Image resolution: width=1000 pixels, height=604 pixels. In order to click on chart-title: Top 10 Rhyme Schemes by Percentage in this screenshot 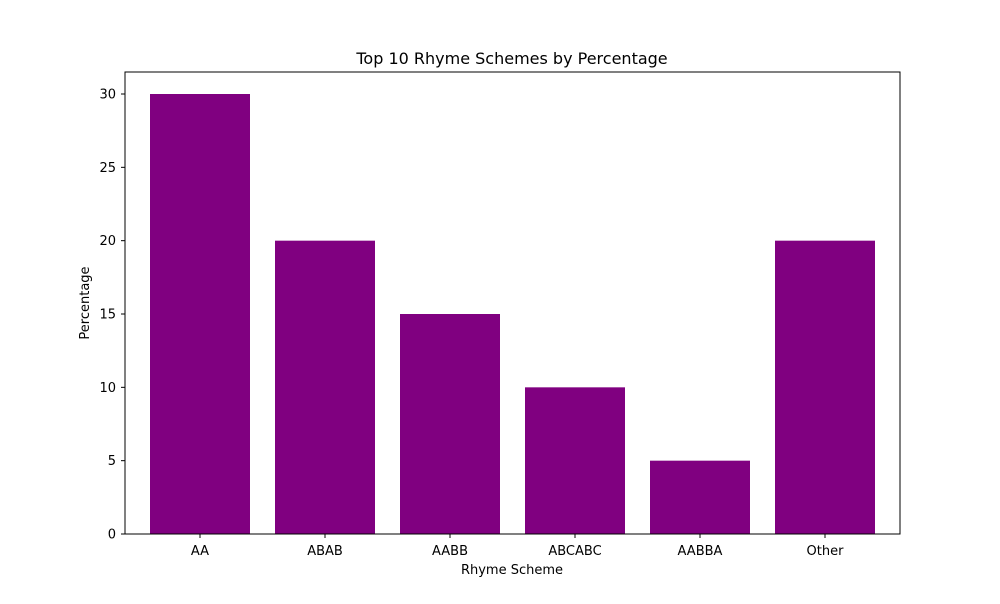, I will do `click(511, 58)`.